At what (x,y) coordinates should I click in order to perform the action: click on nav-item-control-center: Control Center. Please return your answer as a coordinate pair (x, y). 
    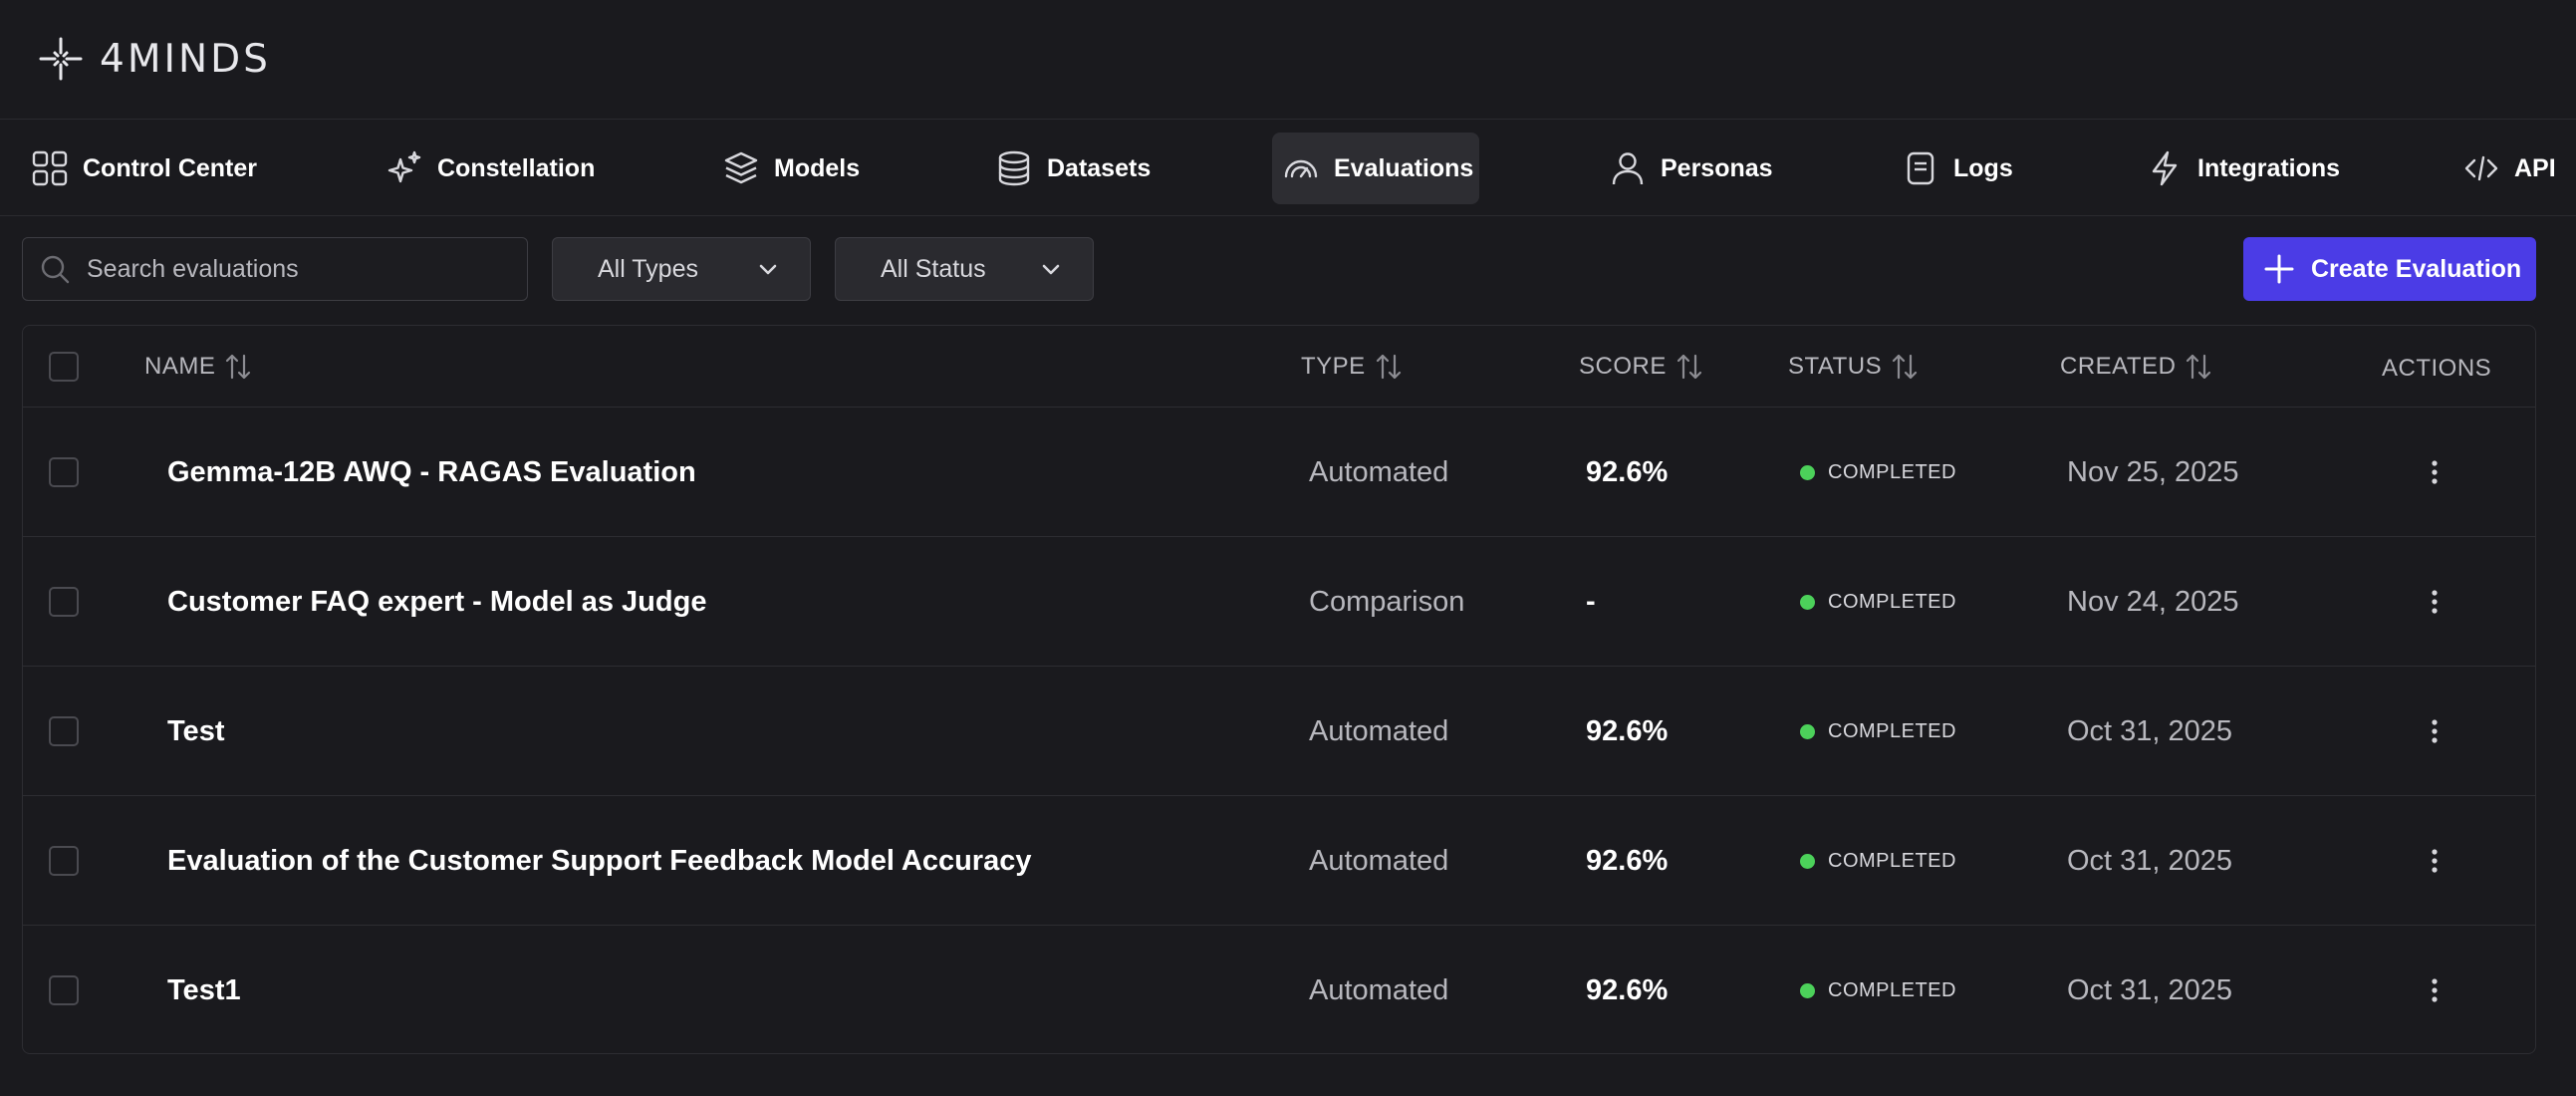
    Looking at the image, I should click on (144, 168).